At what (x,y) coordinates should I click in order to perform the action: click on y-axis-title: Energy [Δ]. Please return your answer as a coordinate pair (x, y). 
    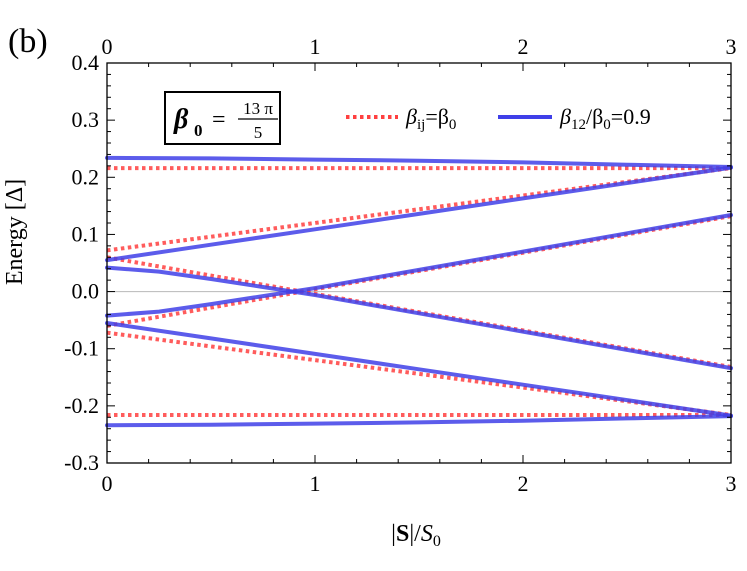
    Looking at the image, I should click on (15, 232).